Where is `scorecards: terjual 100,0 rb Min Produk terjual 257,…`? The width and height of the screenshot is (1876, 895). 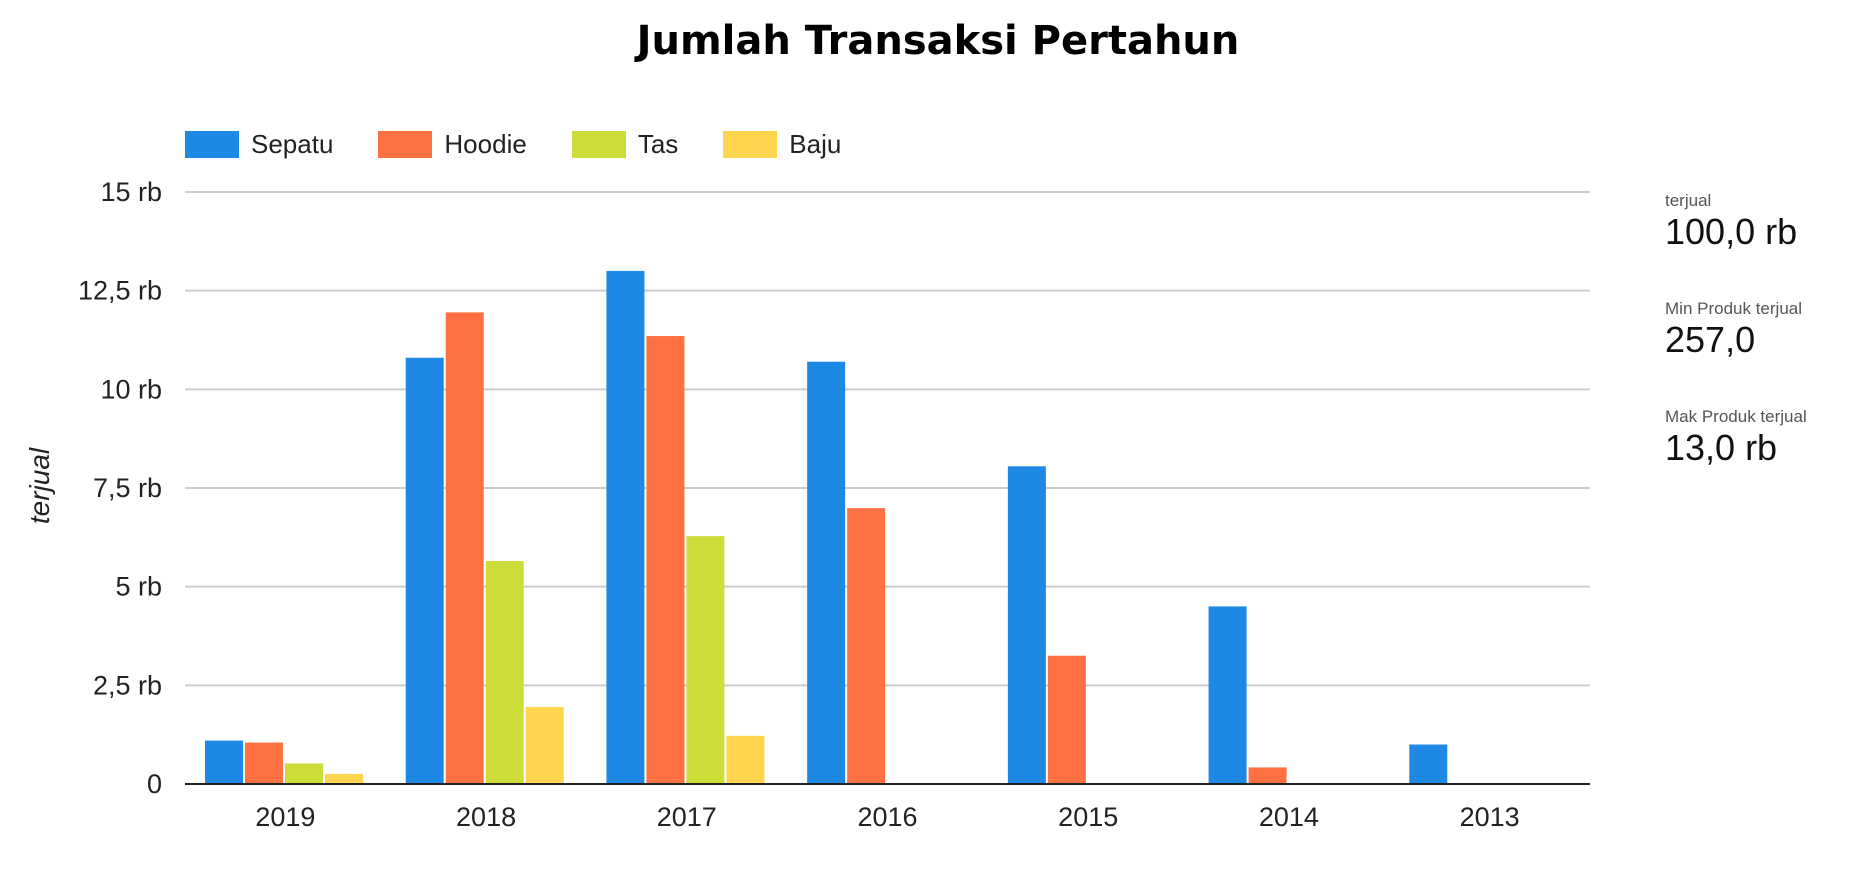 scorecards: terjual 100,0 rb Min Produk terjual 257,… is located at coordinates (1765, 352).